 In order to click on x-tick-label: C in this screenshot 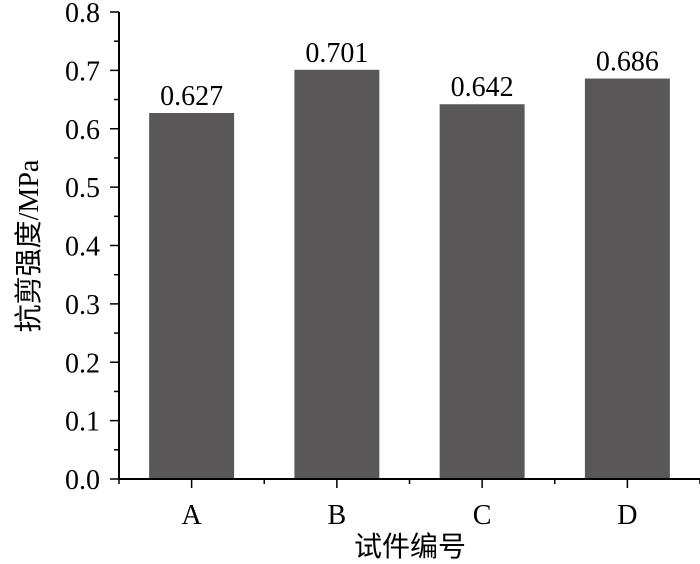, I will do `click(482, 515)`.